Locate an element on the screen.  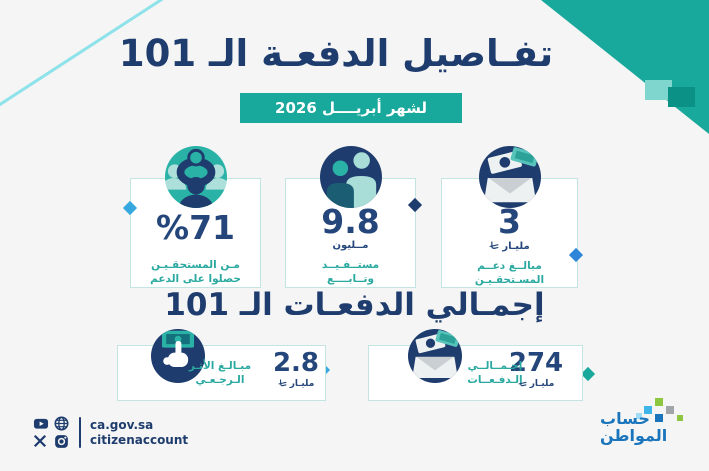
stat-card-support-amount: 3 مليـار مبالــغ دعــم المسـتحقـيـن is located at coordinates (509, 217).